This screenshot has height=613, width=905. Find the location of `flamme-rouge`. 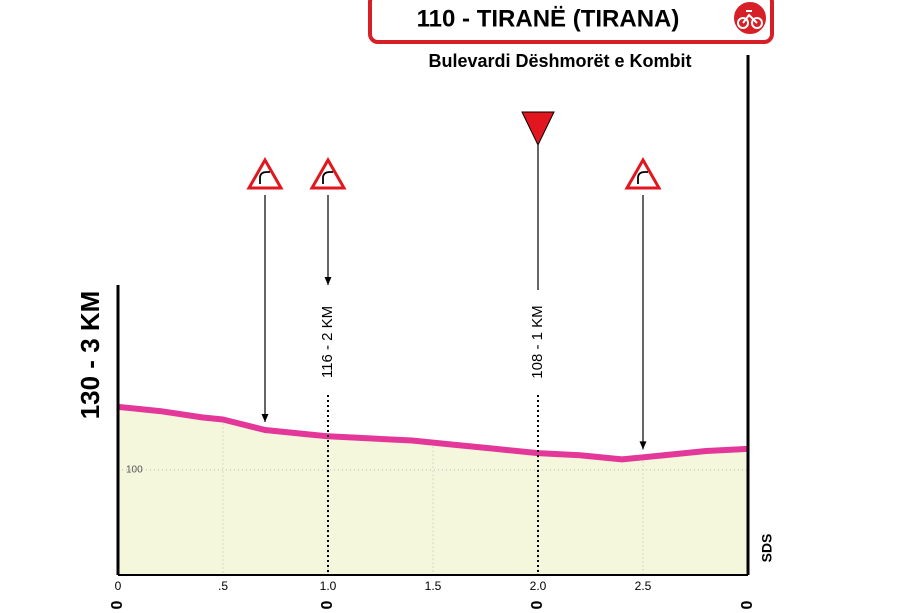

flamme-rouge is located at coordinates (538, 129).